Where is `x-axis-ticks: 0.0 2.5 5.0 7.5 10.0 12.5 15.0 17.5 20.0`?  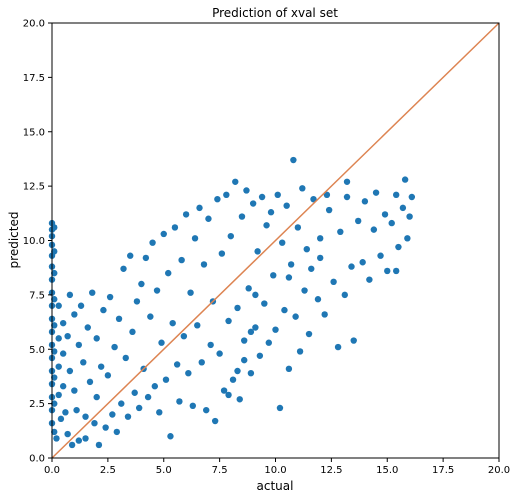
x-axis-ticks: 0.0 2.5 5.0 7.5 10.0 12.5 15.0 17.5 20.0 is located at coordinates (277, 467).